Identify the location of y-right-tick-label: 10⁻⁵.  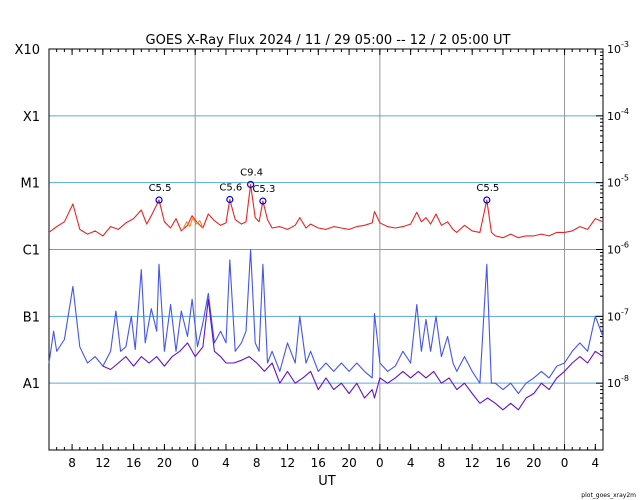
(618, 182).